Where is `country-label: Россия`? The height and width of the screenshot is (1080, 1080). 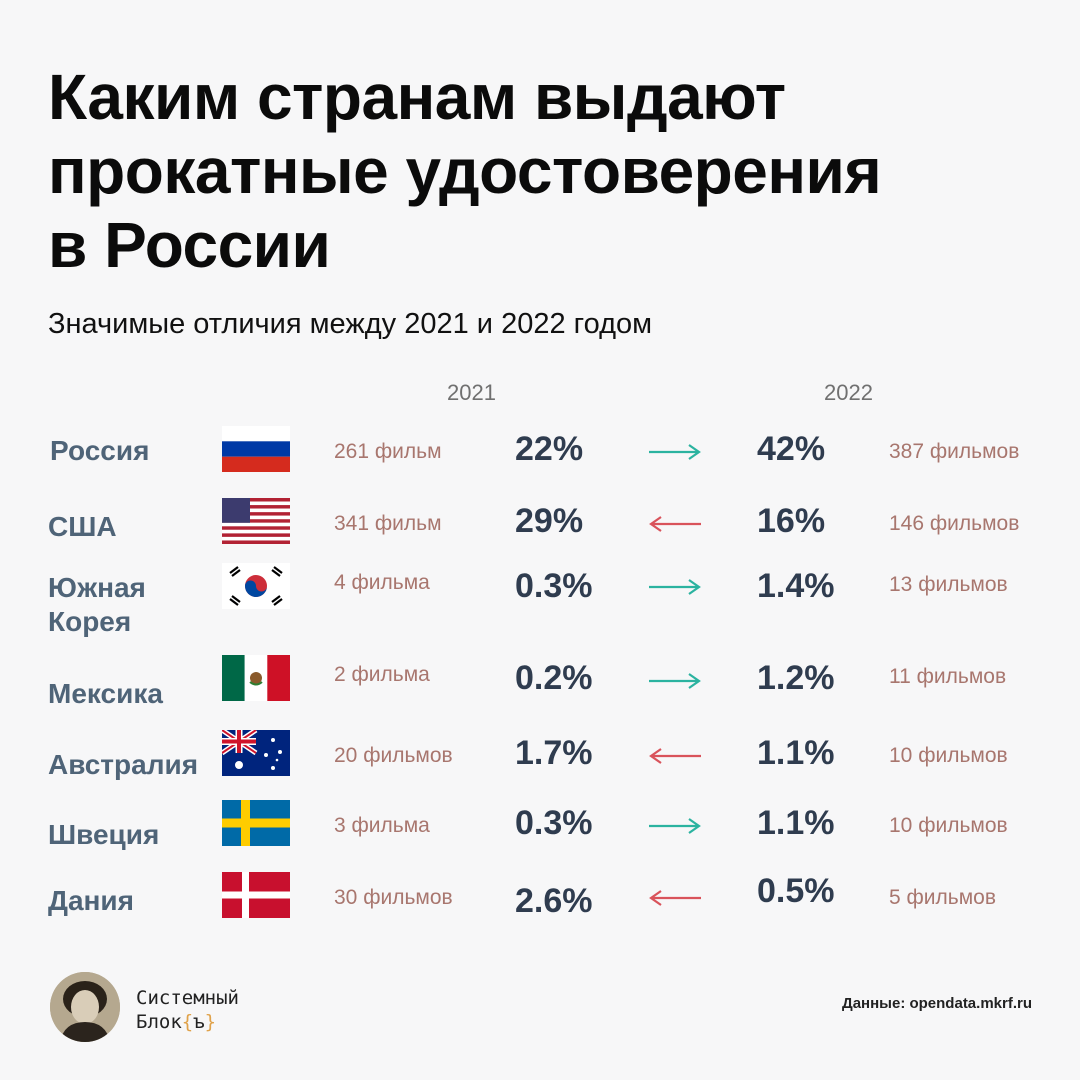
country-label: Россия is located at coordinates (100, 450).